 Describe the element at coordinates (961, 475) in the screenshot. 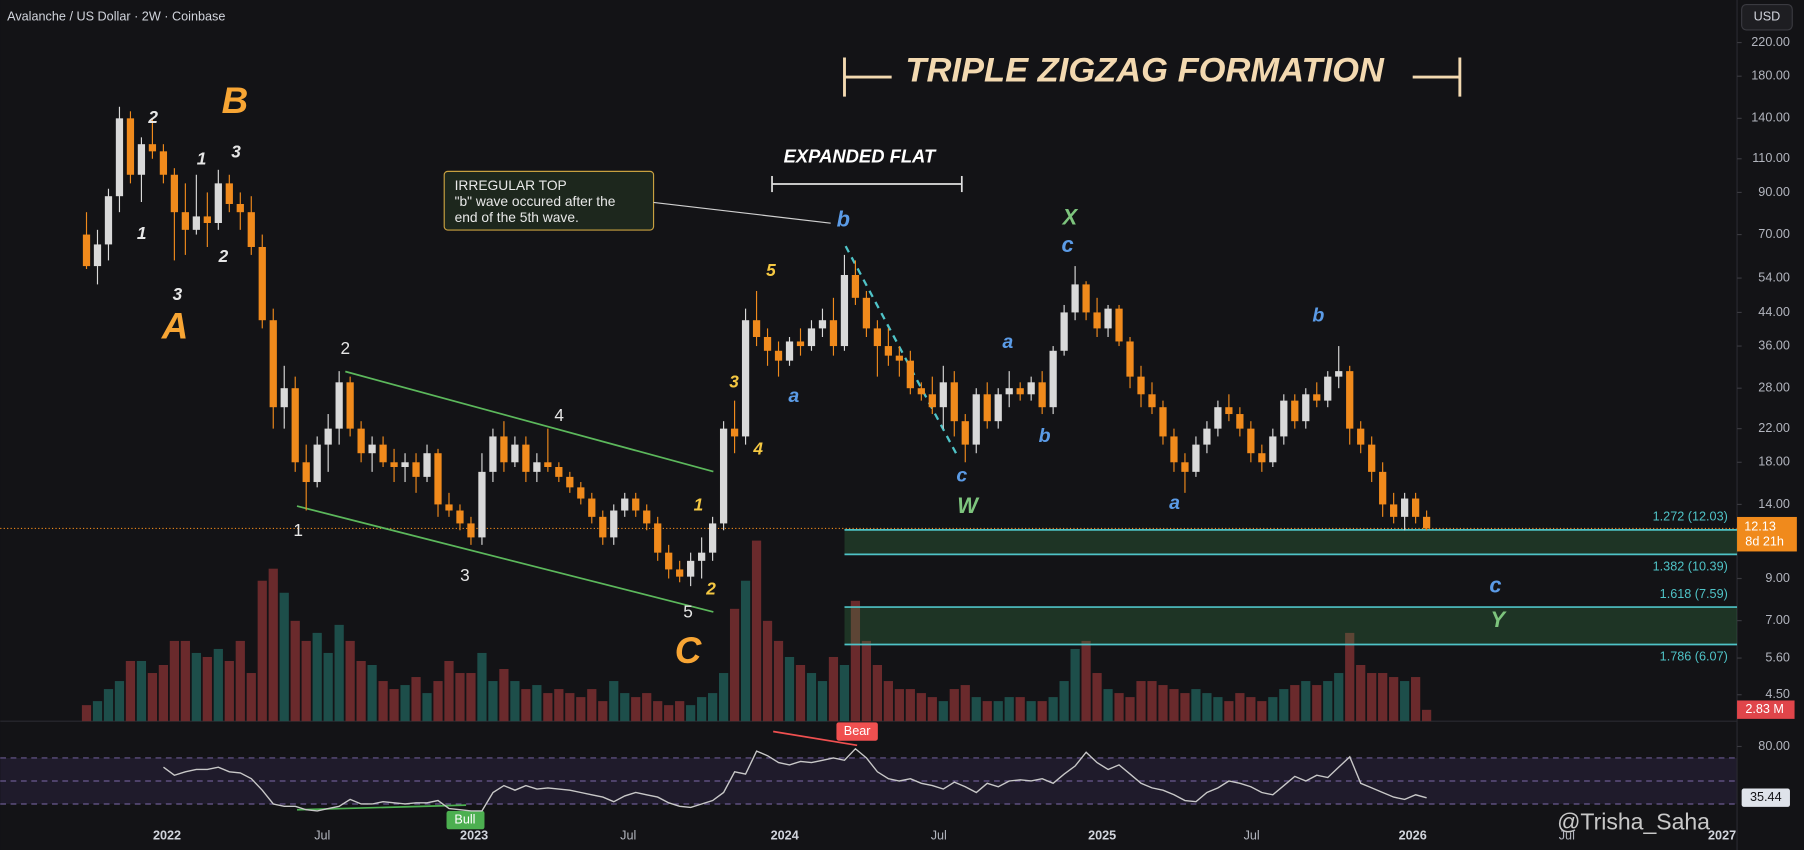

I see `wave-label: c` at that location.